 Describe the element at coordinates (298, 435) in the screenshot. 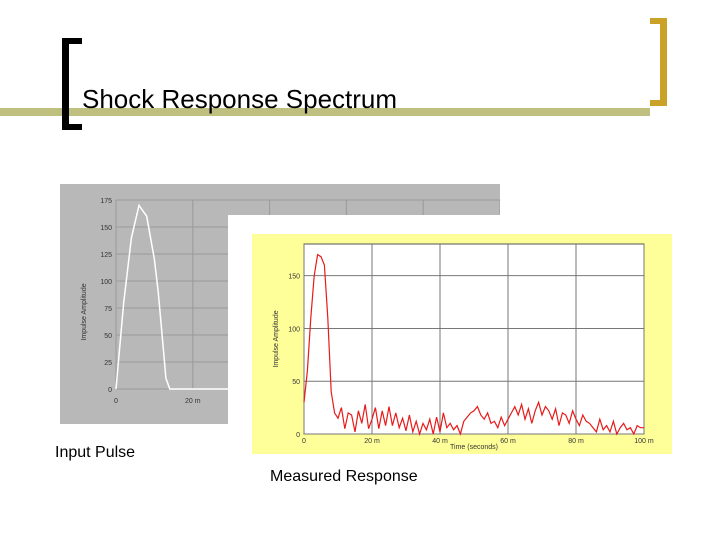

I see `measured-ytick-label: 0` at that location.